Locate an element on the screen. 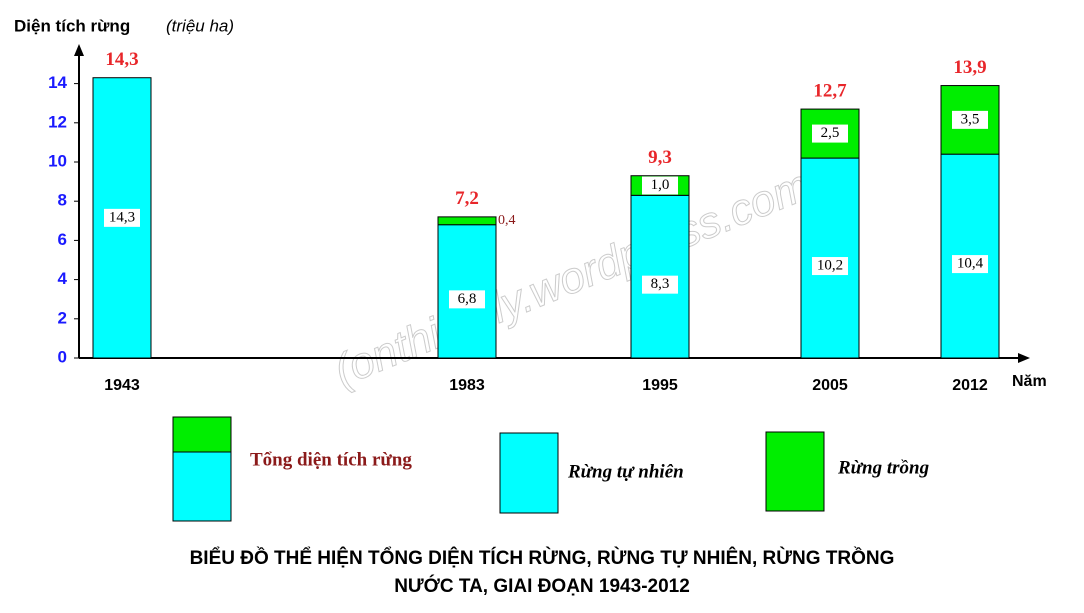 This screenshot has width=1084, height=613. value-label: 14,3 is located at coordinates (122, 217).